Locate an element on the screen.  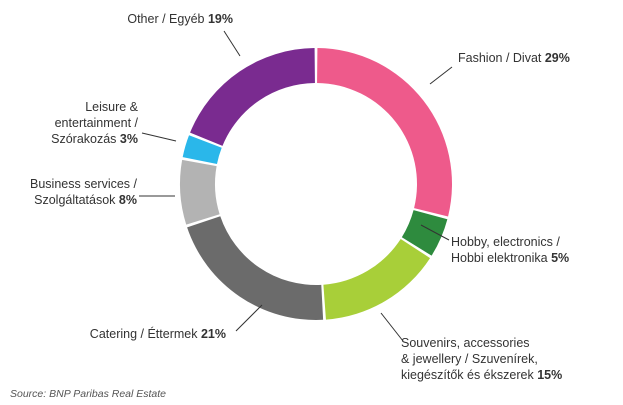
slice-value-label: 8% is located at coordinates (128, 200).